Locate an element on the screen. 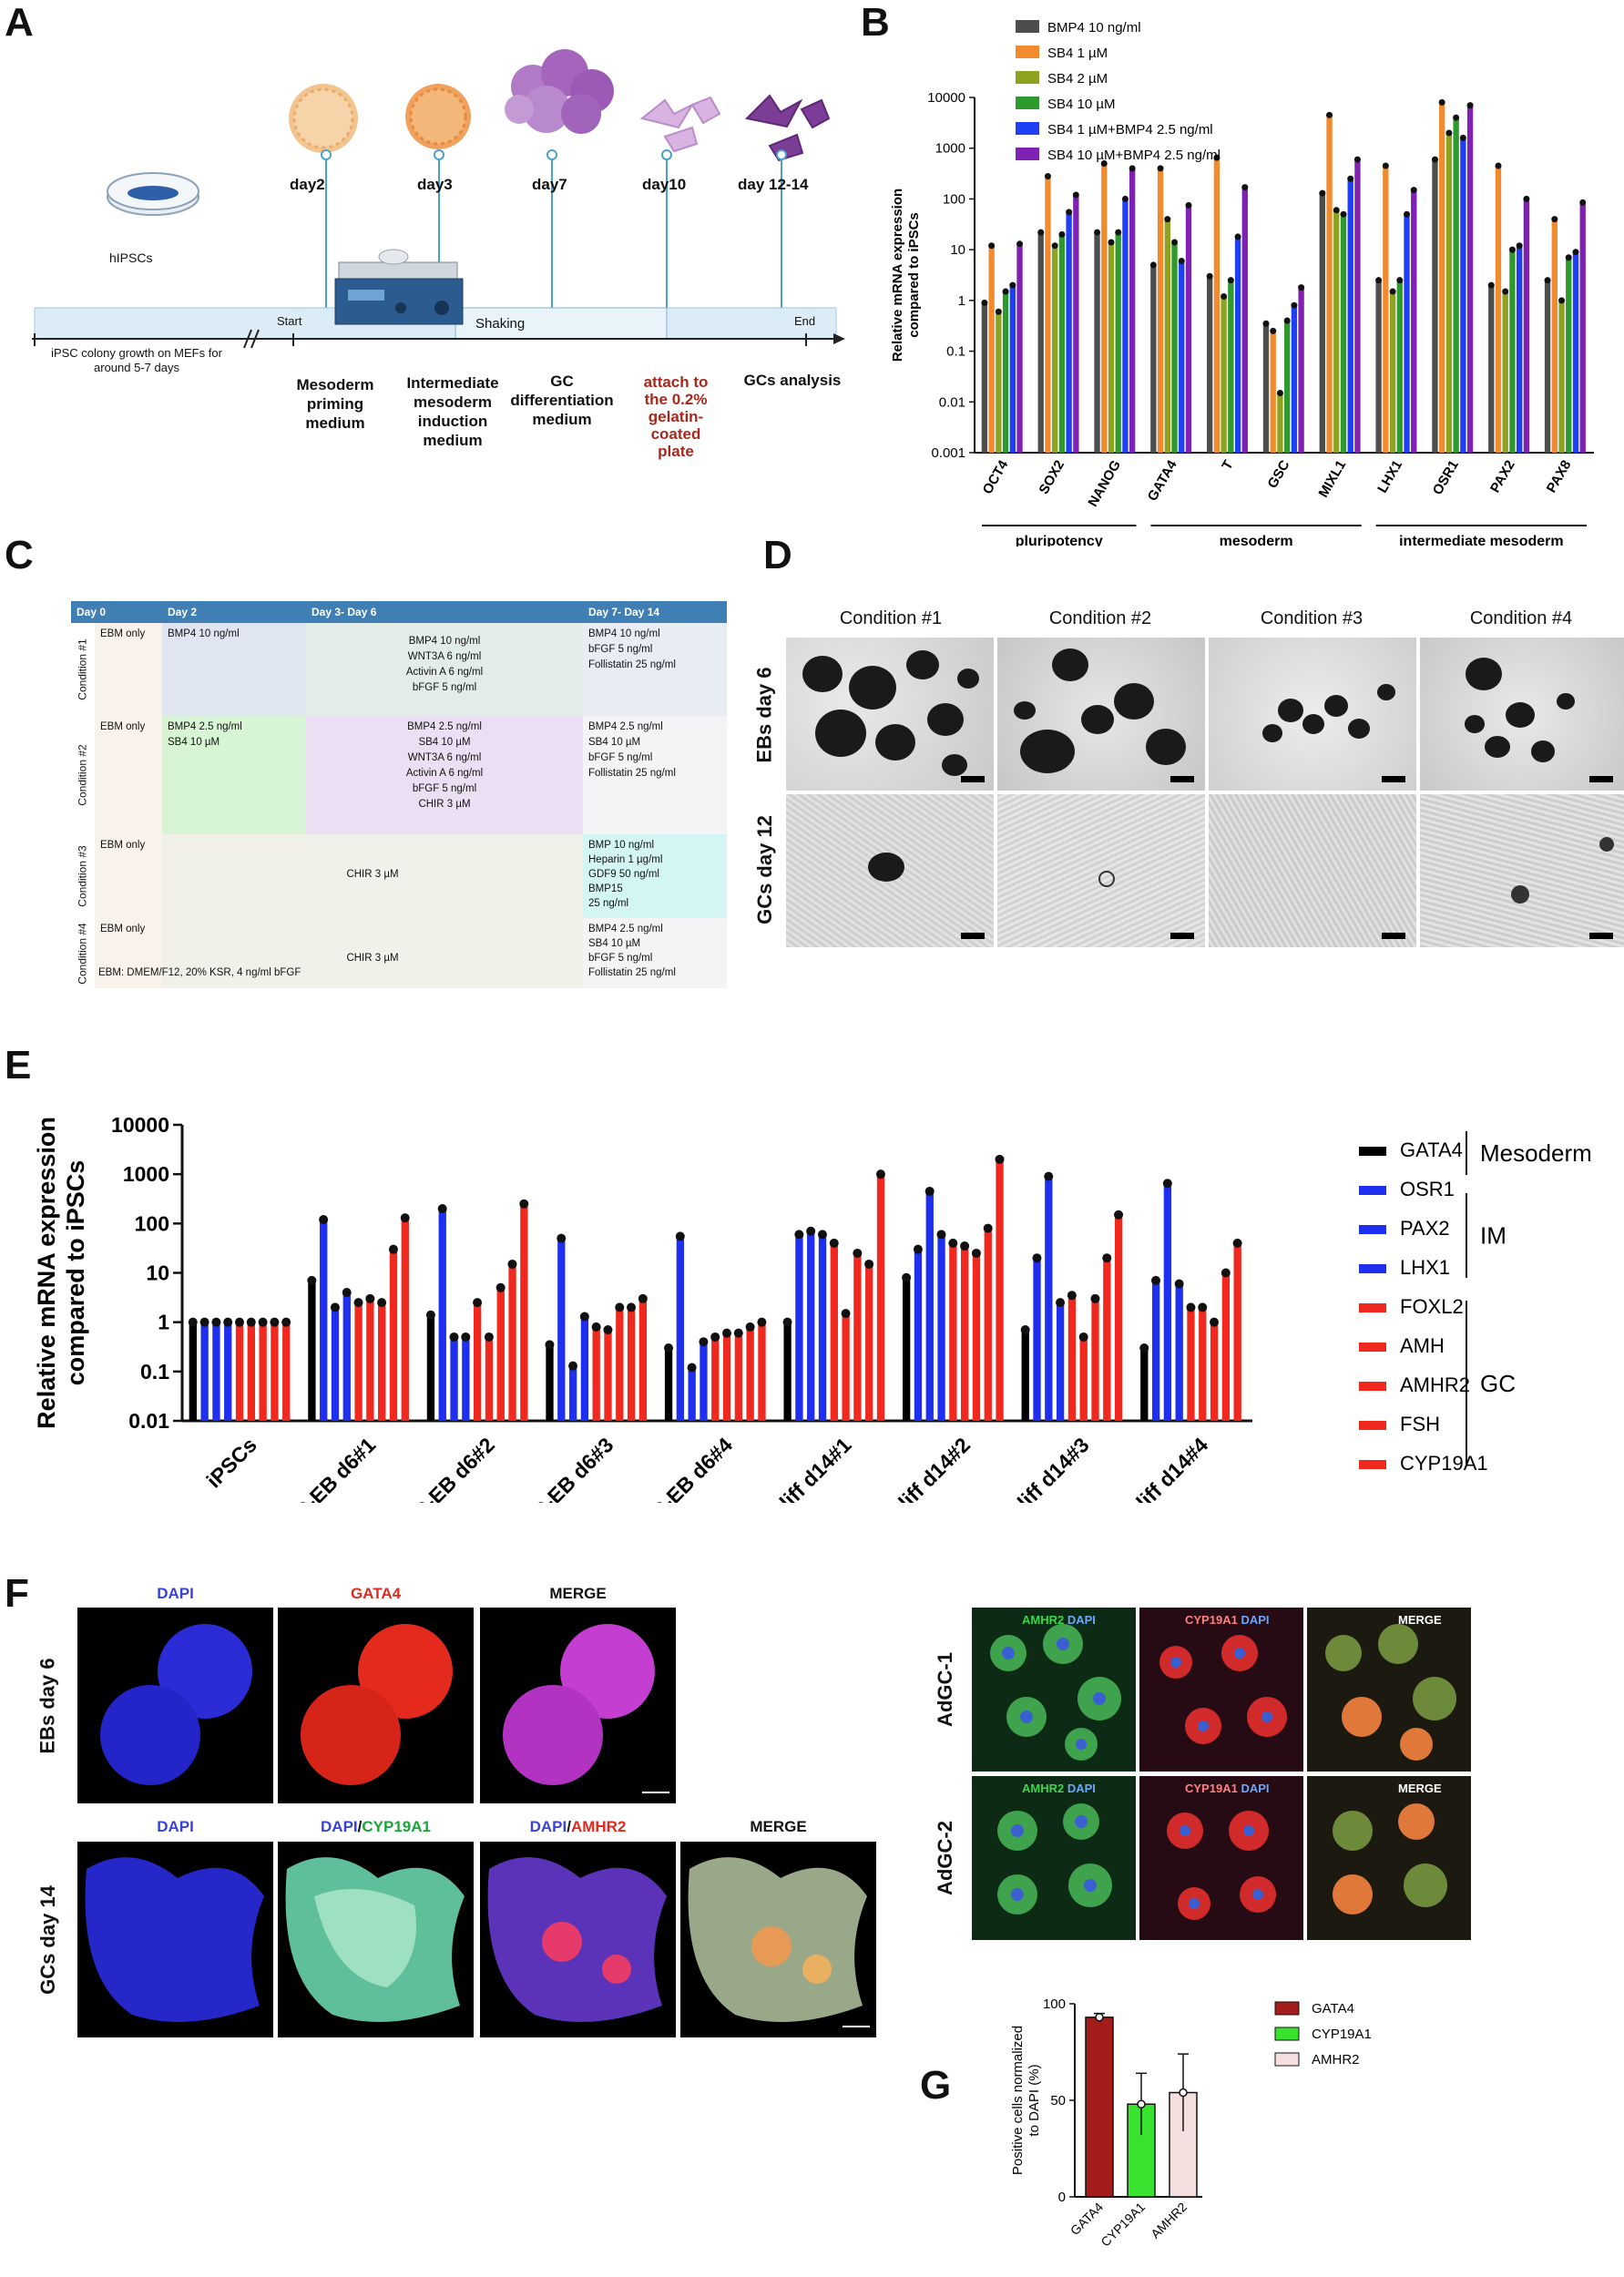 Image resolution: width=1624 pixels, height=2277 pixels. group-label: pluripotency is located at coordinates (1059, 540).